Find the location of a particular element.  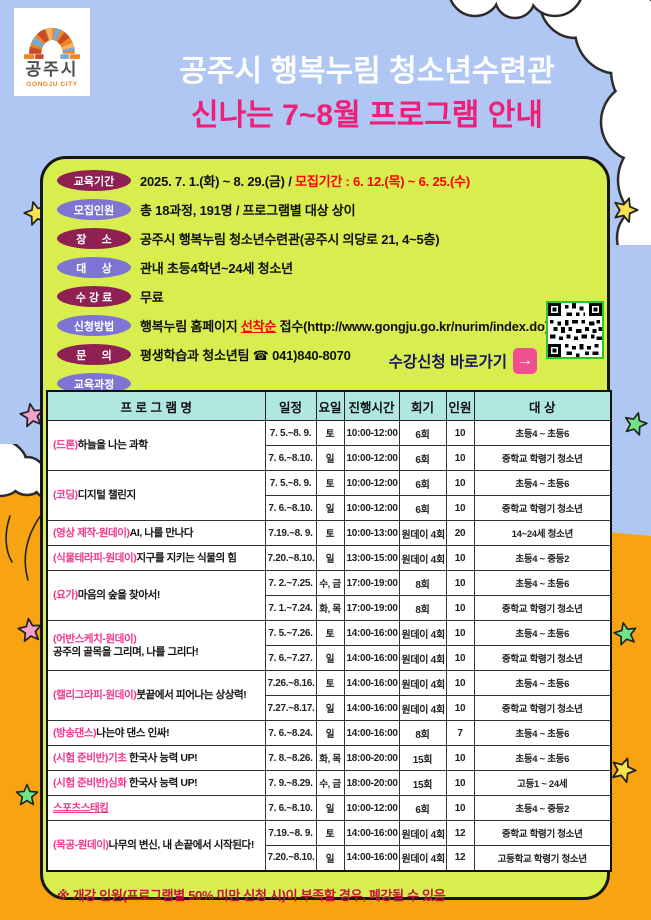

cell-date: 7.20.~8.10. is located at coordinates (290, 858).